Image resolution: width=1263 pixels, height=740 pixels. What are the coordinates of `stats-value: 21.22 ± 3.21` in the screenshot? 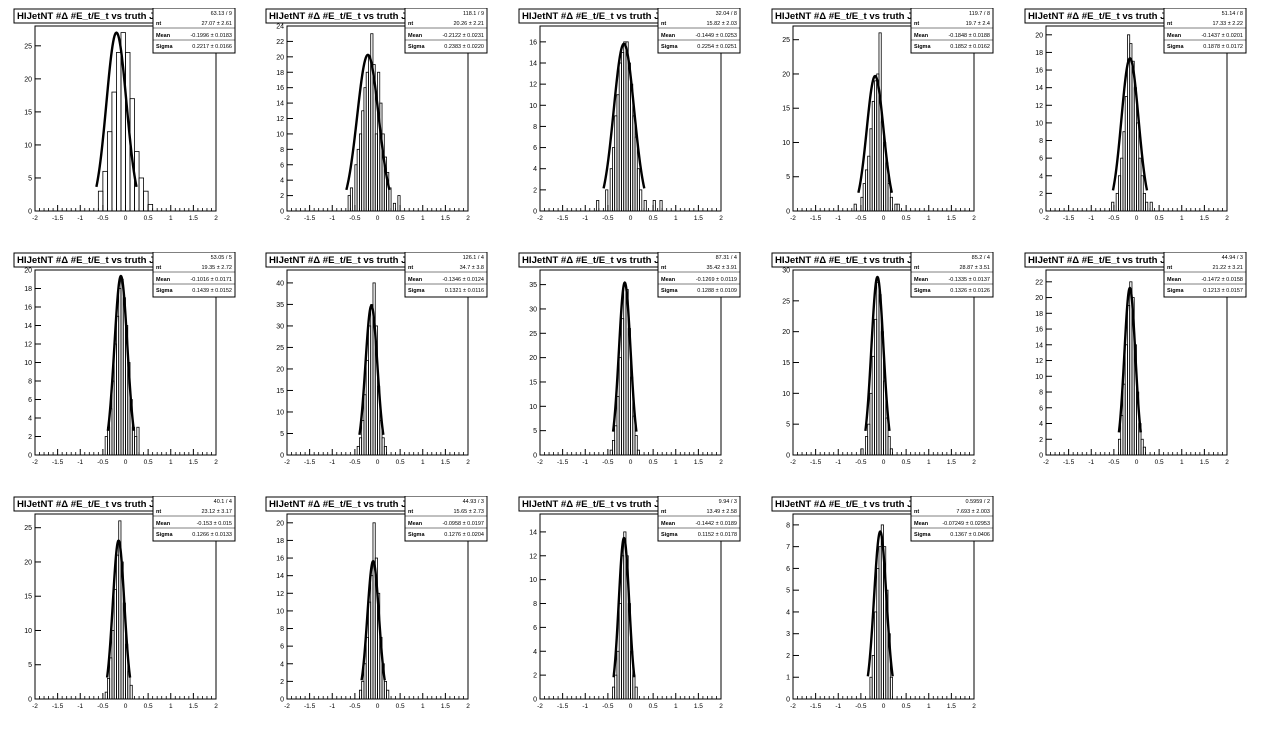 It's located at (1227, 268).